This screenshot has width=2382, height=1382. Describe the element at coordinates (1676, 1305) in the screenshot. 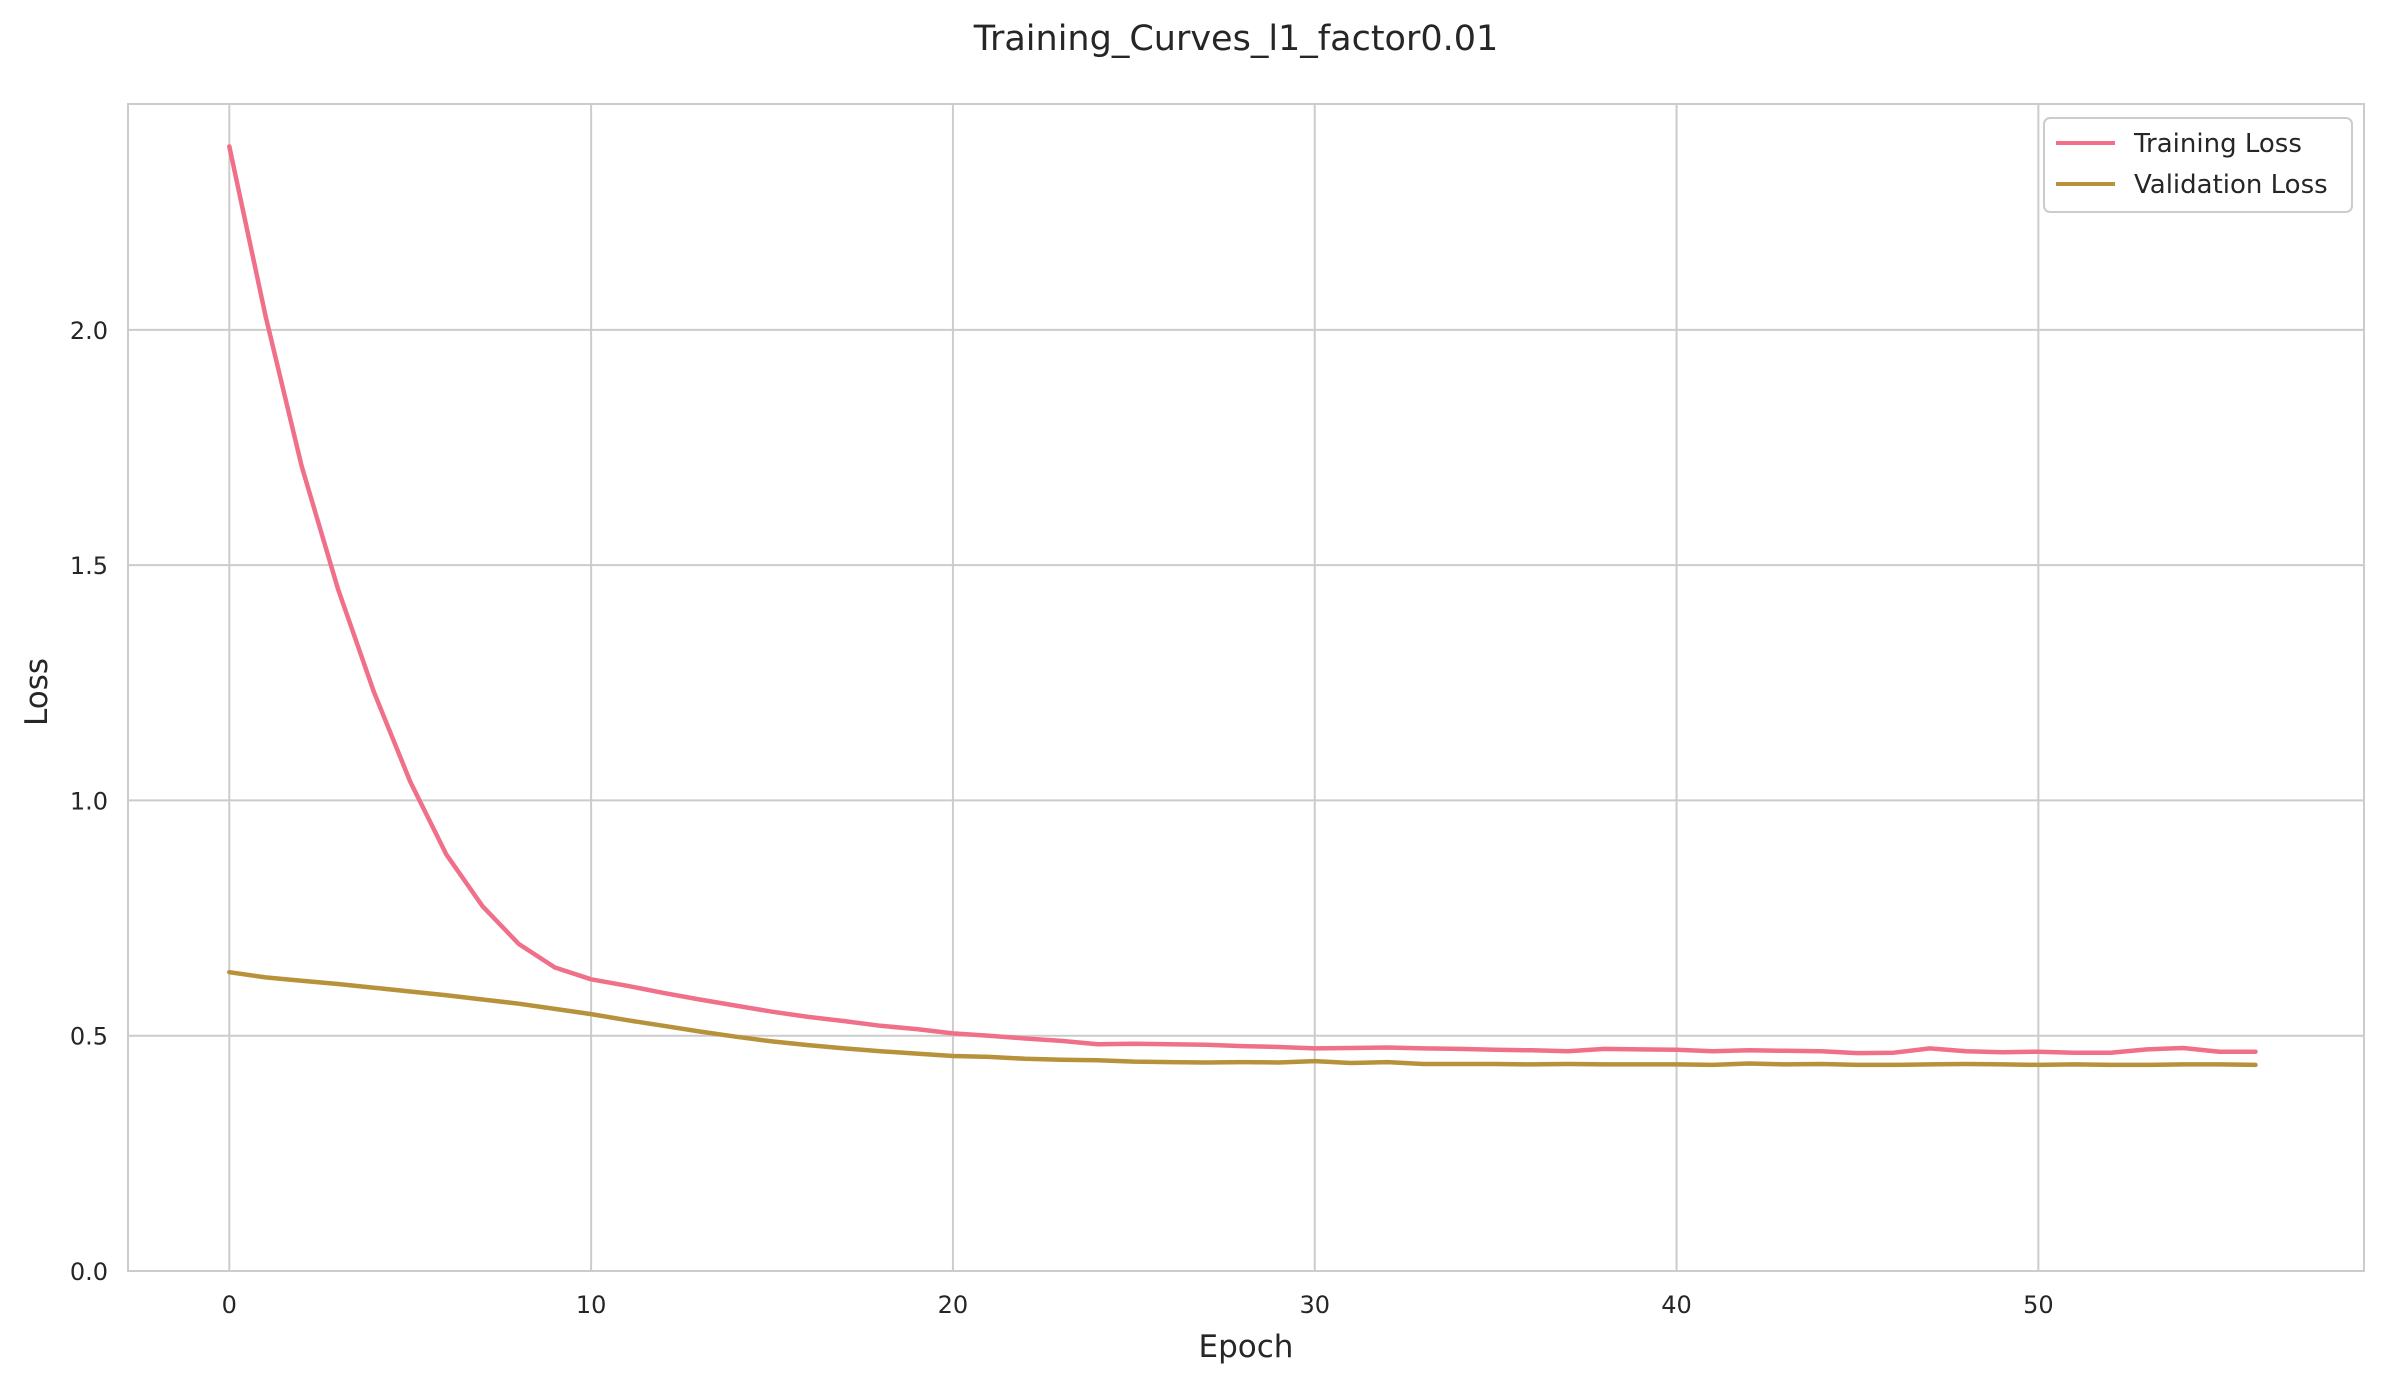

I see `x-tick-label: 40` at that location.